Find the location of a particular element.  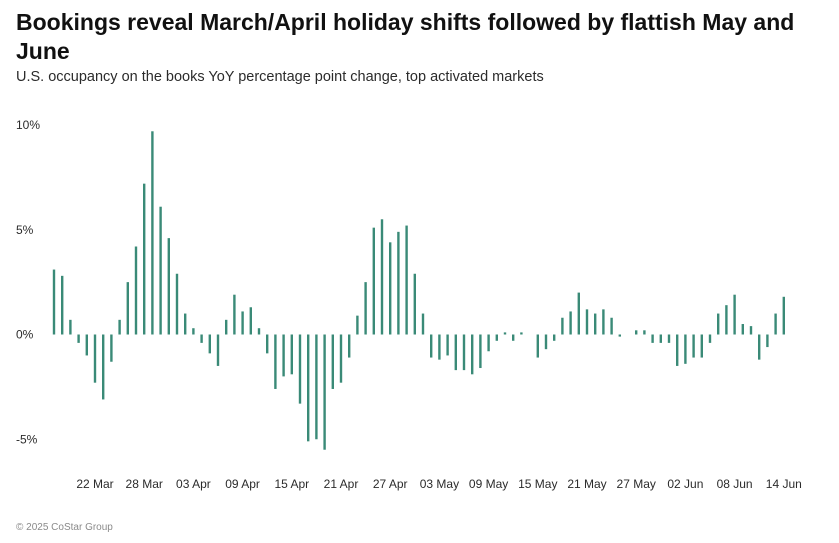

x-tick-label: 28 Mar is located at coordinates (144, 484).